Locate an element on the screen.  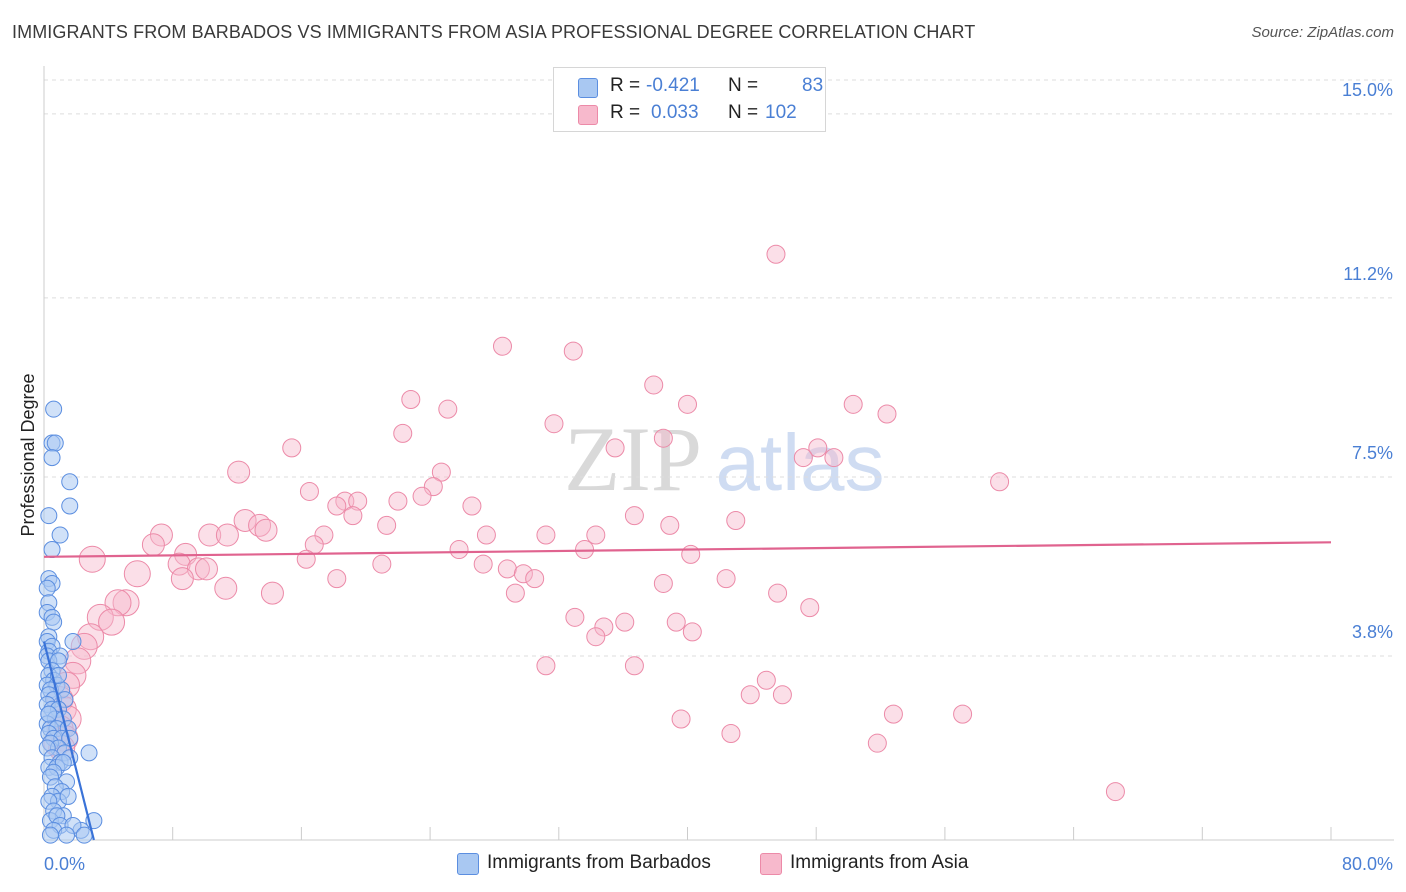
correlation-legend: R = -0.421 N = 83 R = 0.033 N = 102 is located at coordinates (689, 99).